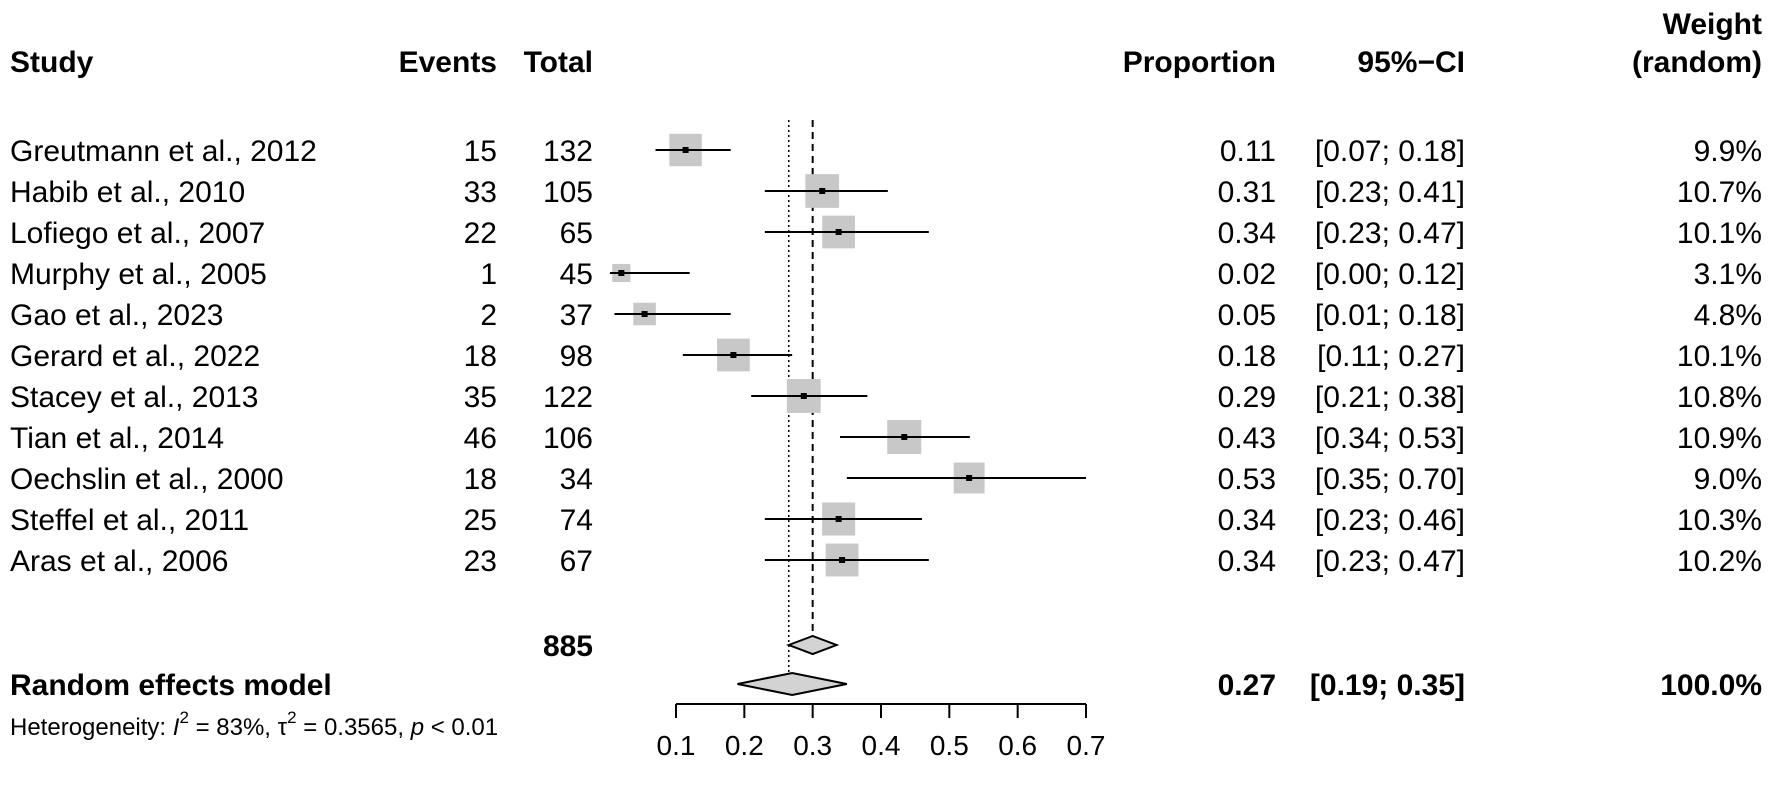 The width and height of the screenshot is (1772, 791). What do you see at coordinates (1390, 315) in the screenshot?
I see `study-ci: [0.01; 0.18]` at bounding box center [1390, 315].